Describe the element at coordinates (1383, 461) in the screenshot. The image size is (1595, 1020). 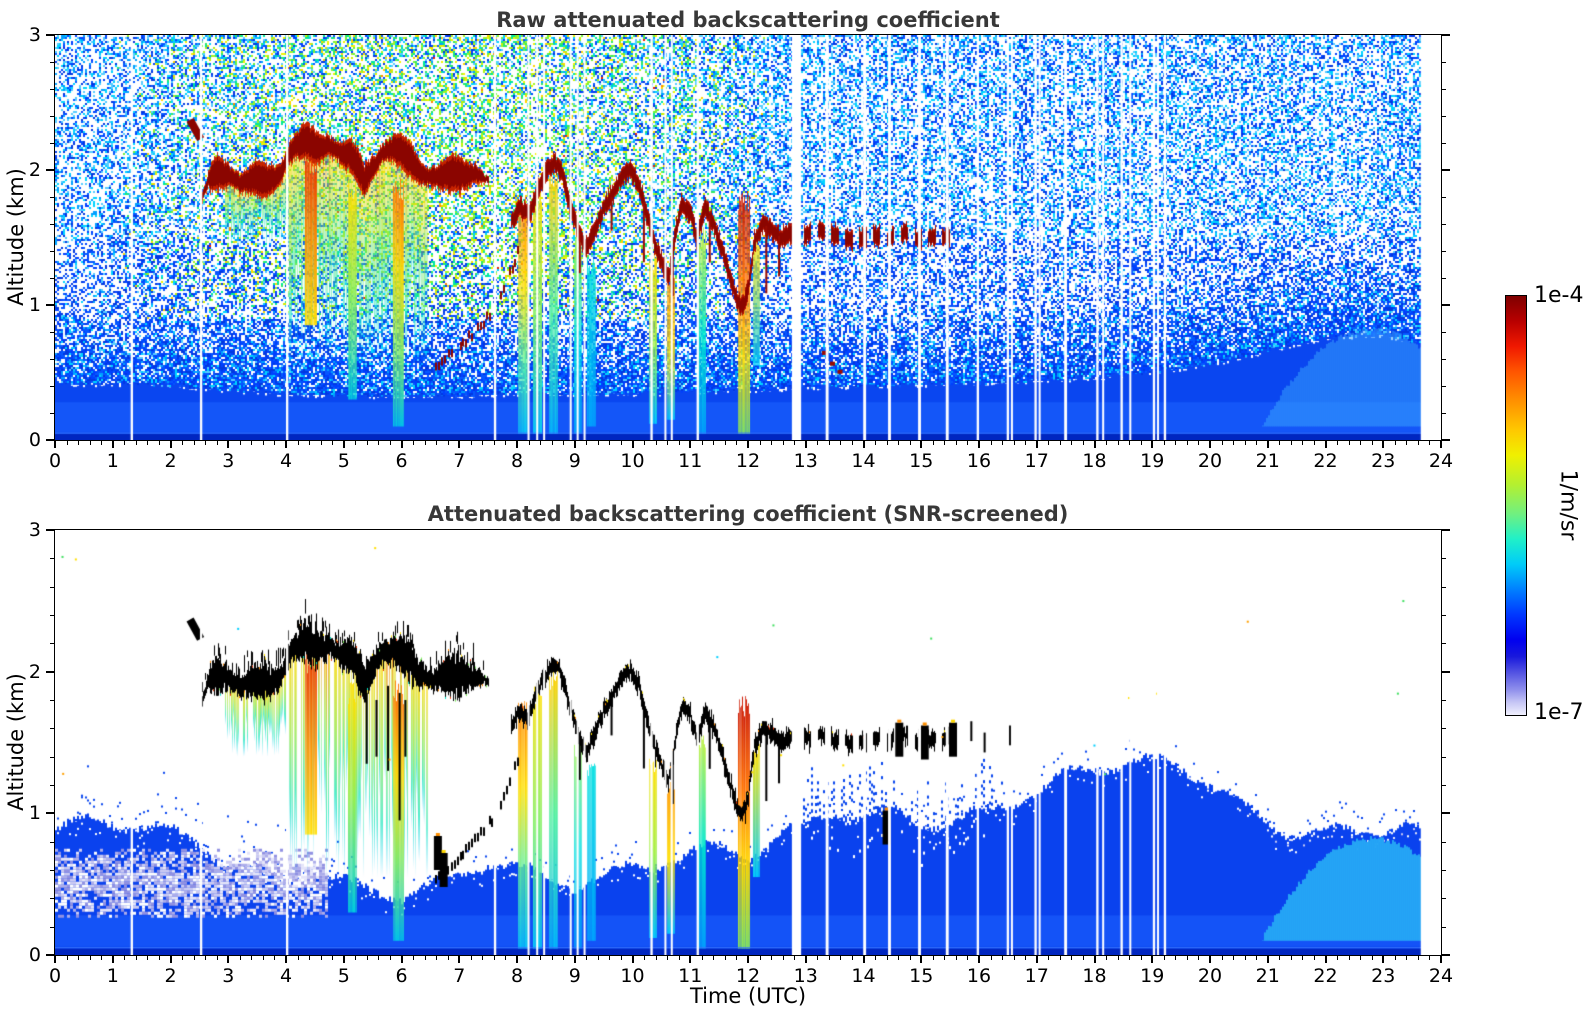
I see `x-tick-label: 23` at that location.